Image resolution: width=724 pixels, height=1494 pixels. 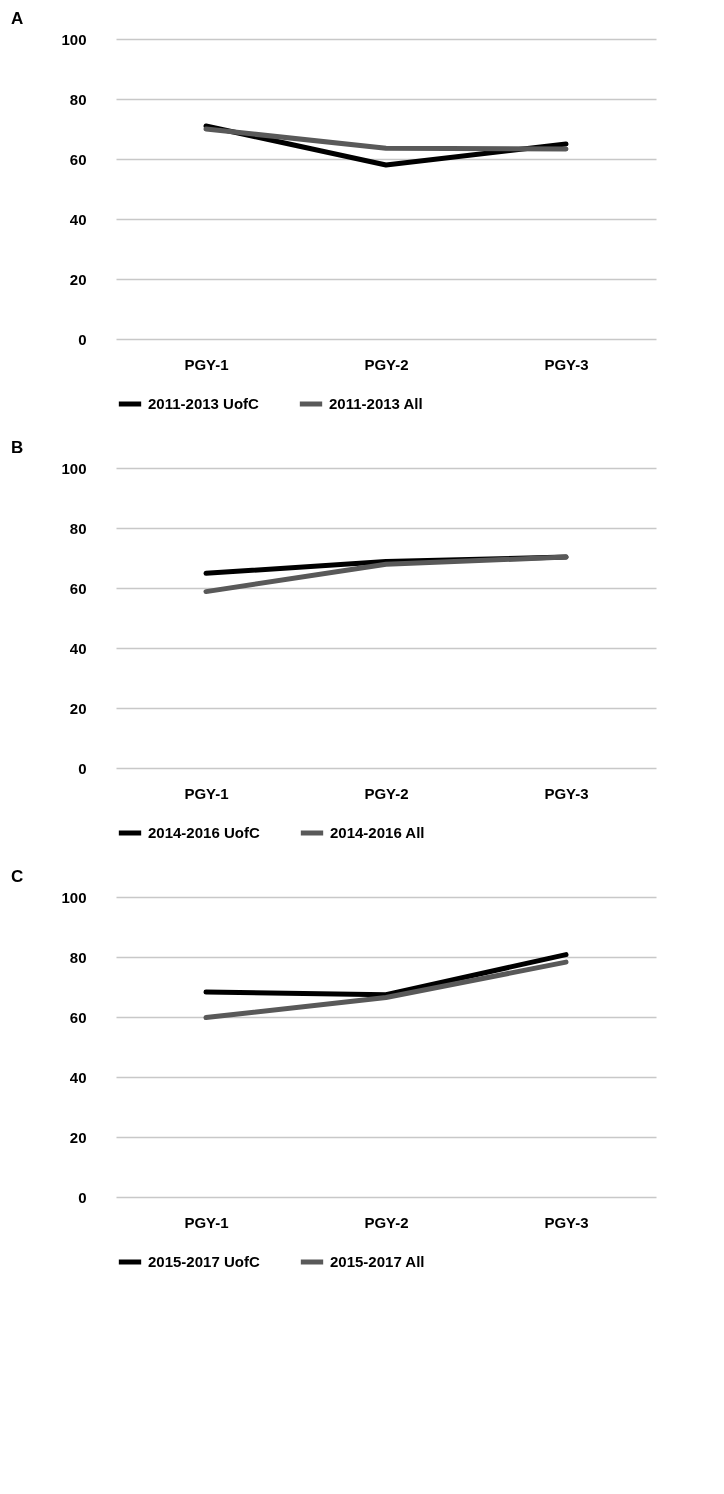 I want to click on legend-label: 2015-2017 UofC, so click(x=204, y=1261).